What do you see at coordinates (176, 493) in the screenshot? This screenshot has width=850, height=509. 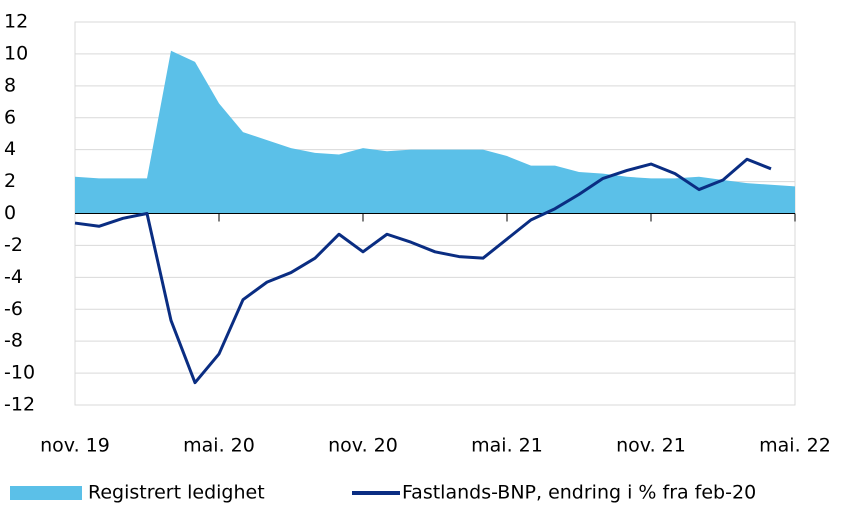 I see `legend-label: Registrert ledighet` at bounding box center [176, 493].